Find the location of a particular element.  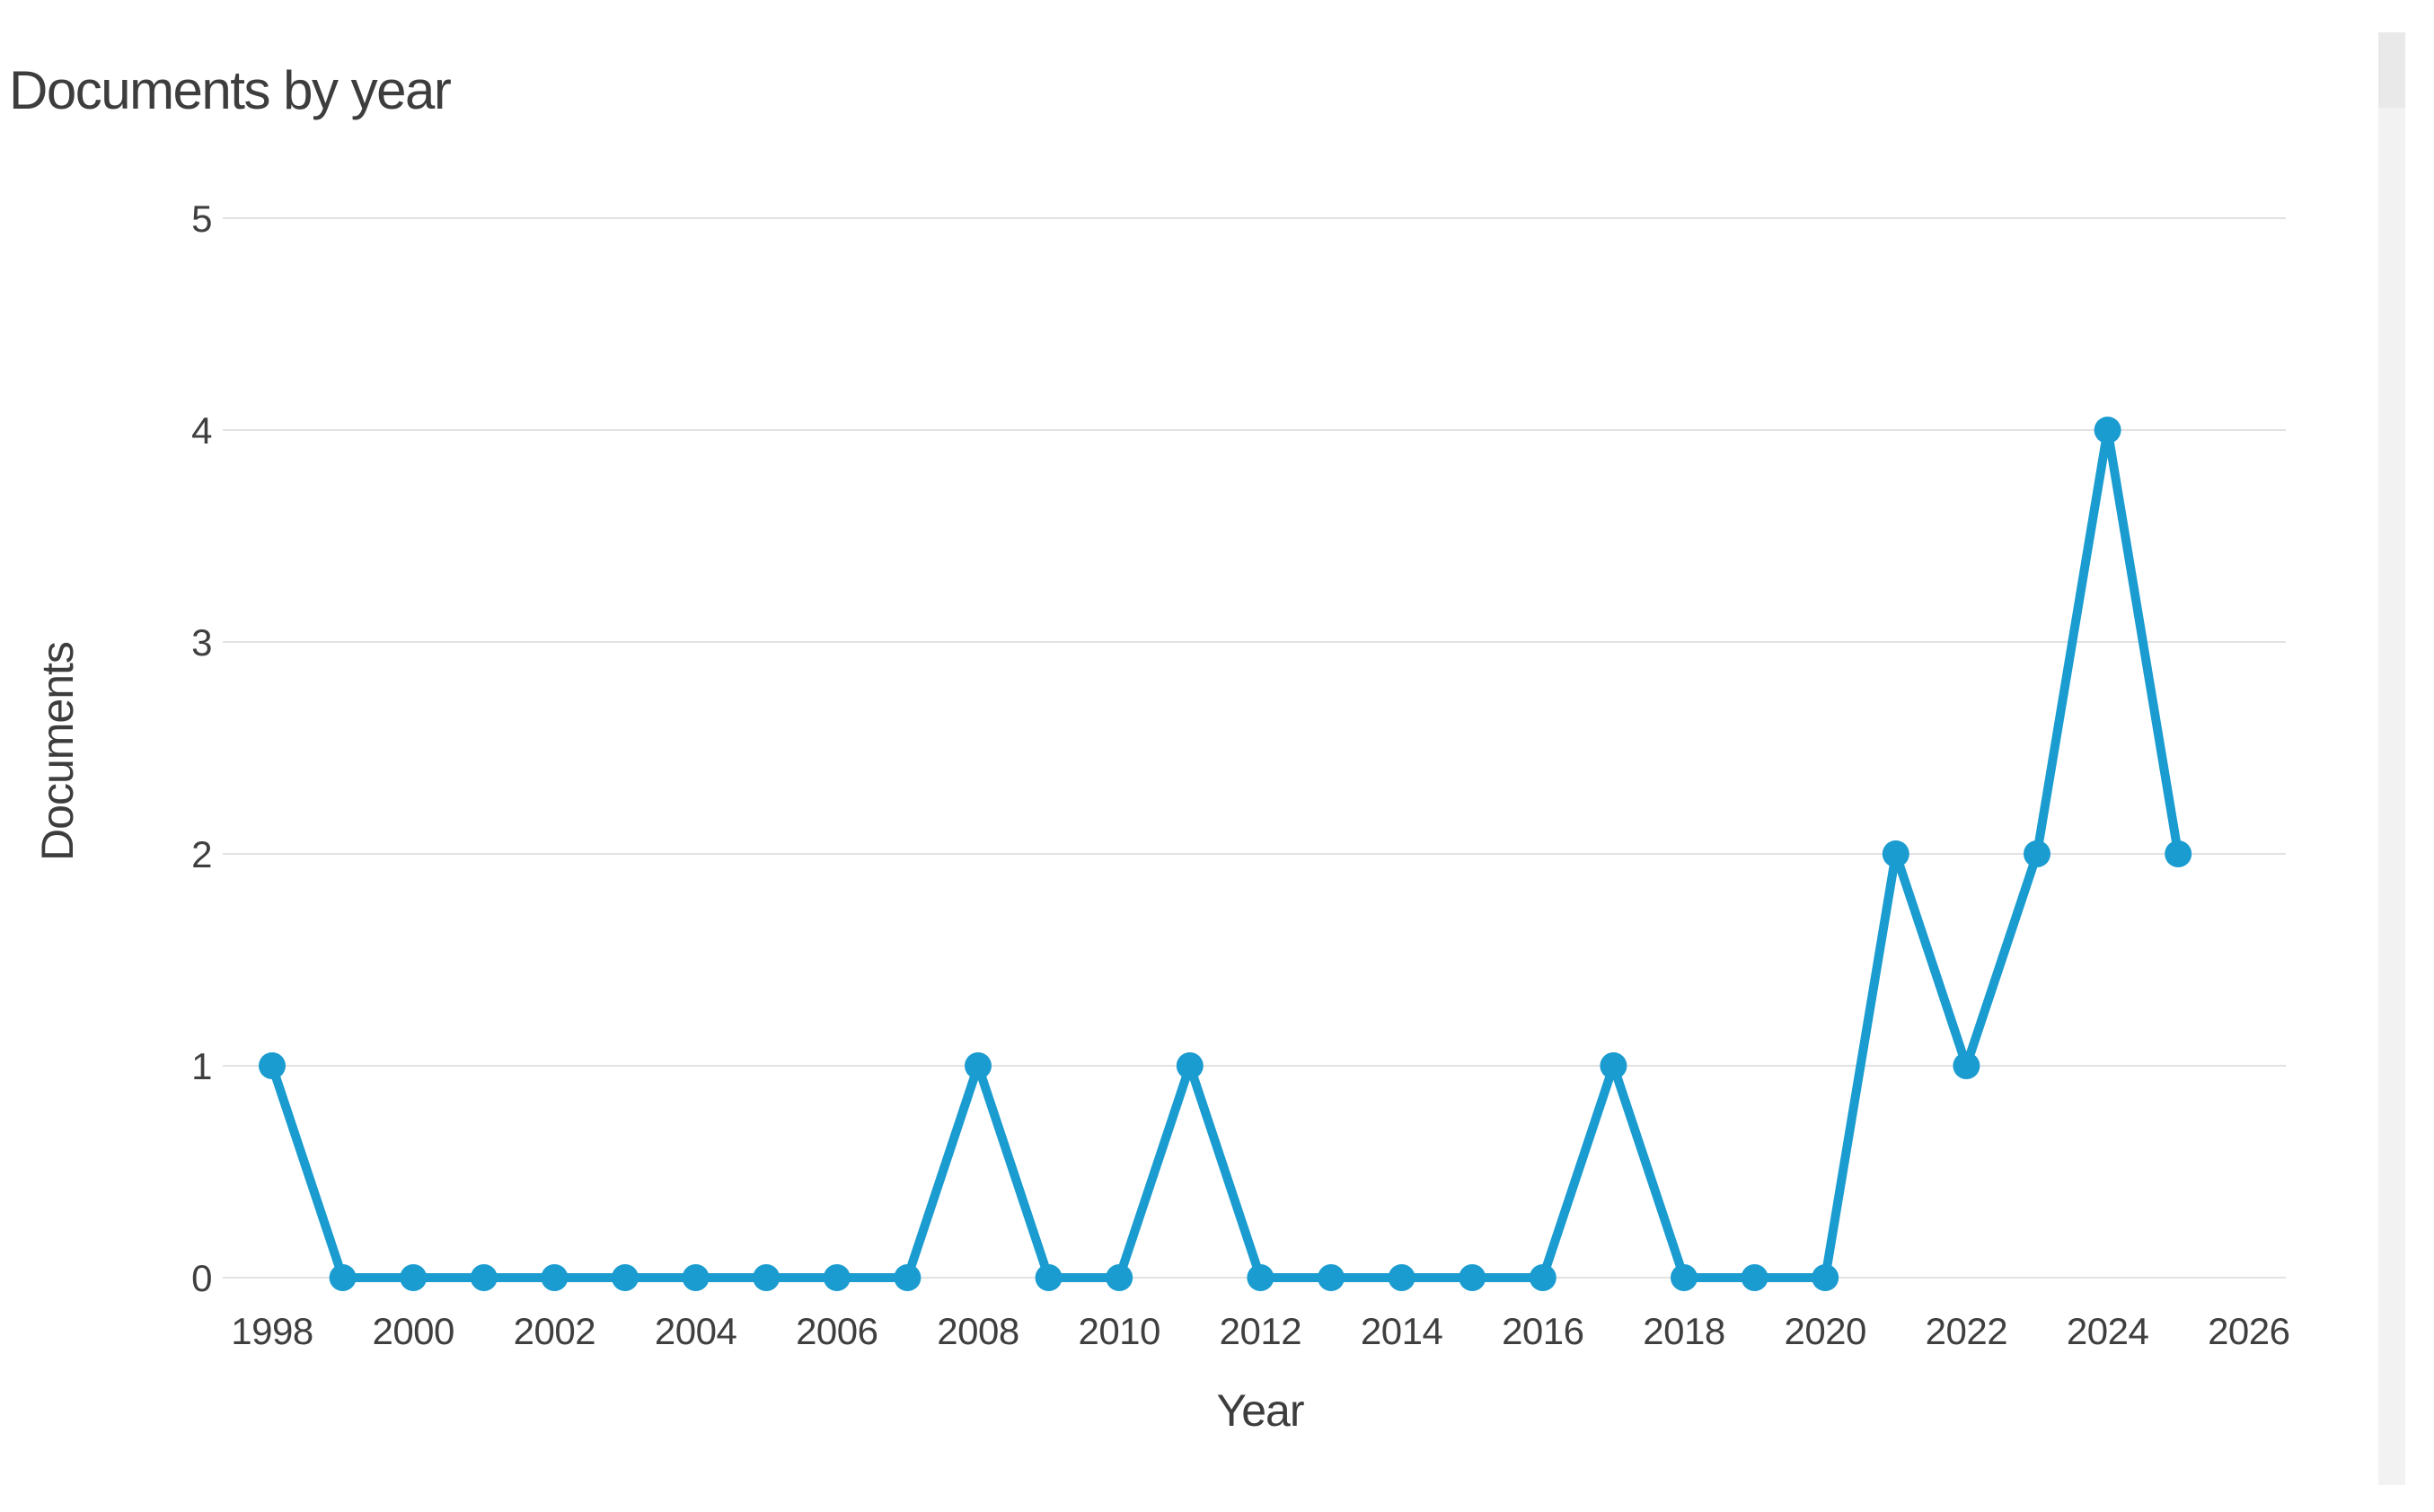

scrollbar-track is located at coordinates (2391, 758).